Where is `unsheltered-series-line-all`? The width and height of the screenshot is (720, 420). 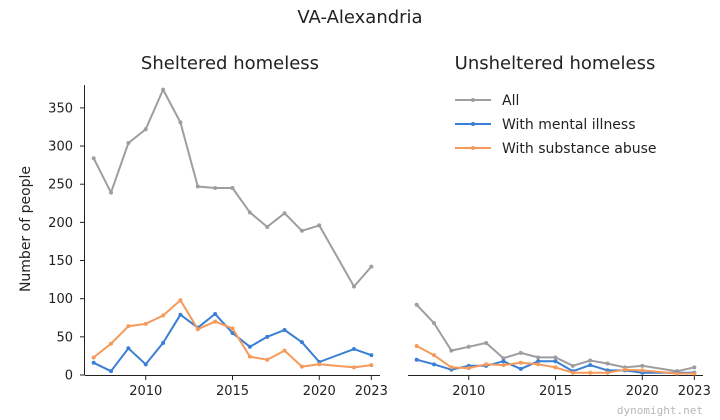 unsheltered-series-line-all is located at coordinates (555, 338).